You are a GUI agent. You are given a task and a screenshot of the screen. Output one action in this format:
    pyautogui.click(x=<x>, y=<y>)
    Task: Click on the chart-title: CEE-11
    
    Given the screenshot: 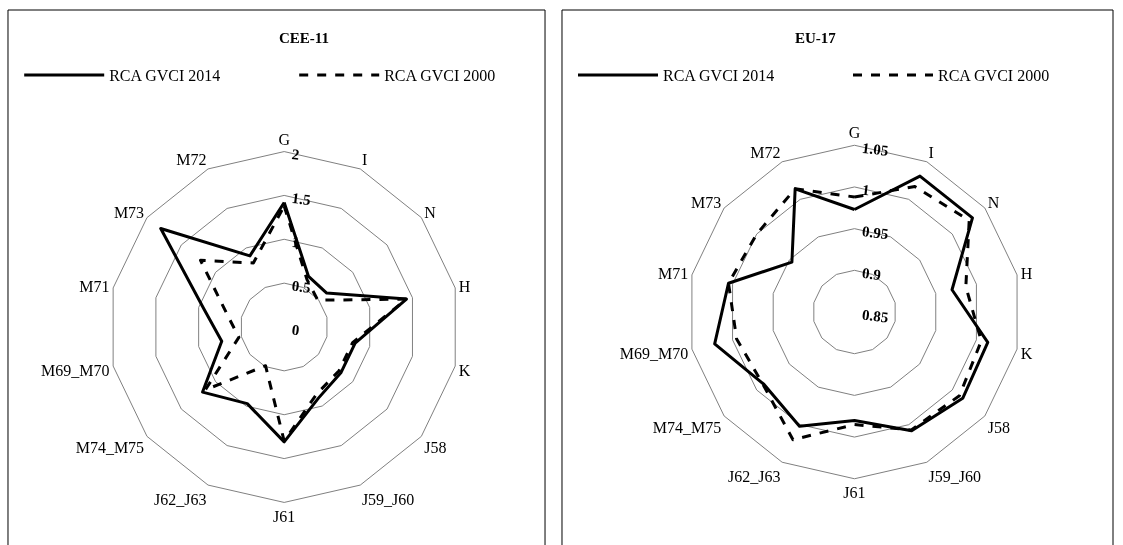 What is the action you would take?
    pyautogui.click(x=304, y=38)
    